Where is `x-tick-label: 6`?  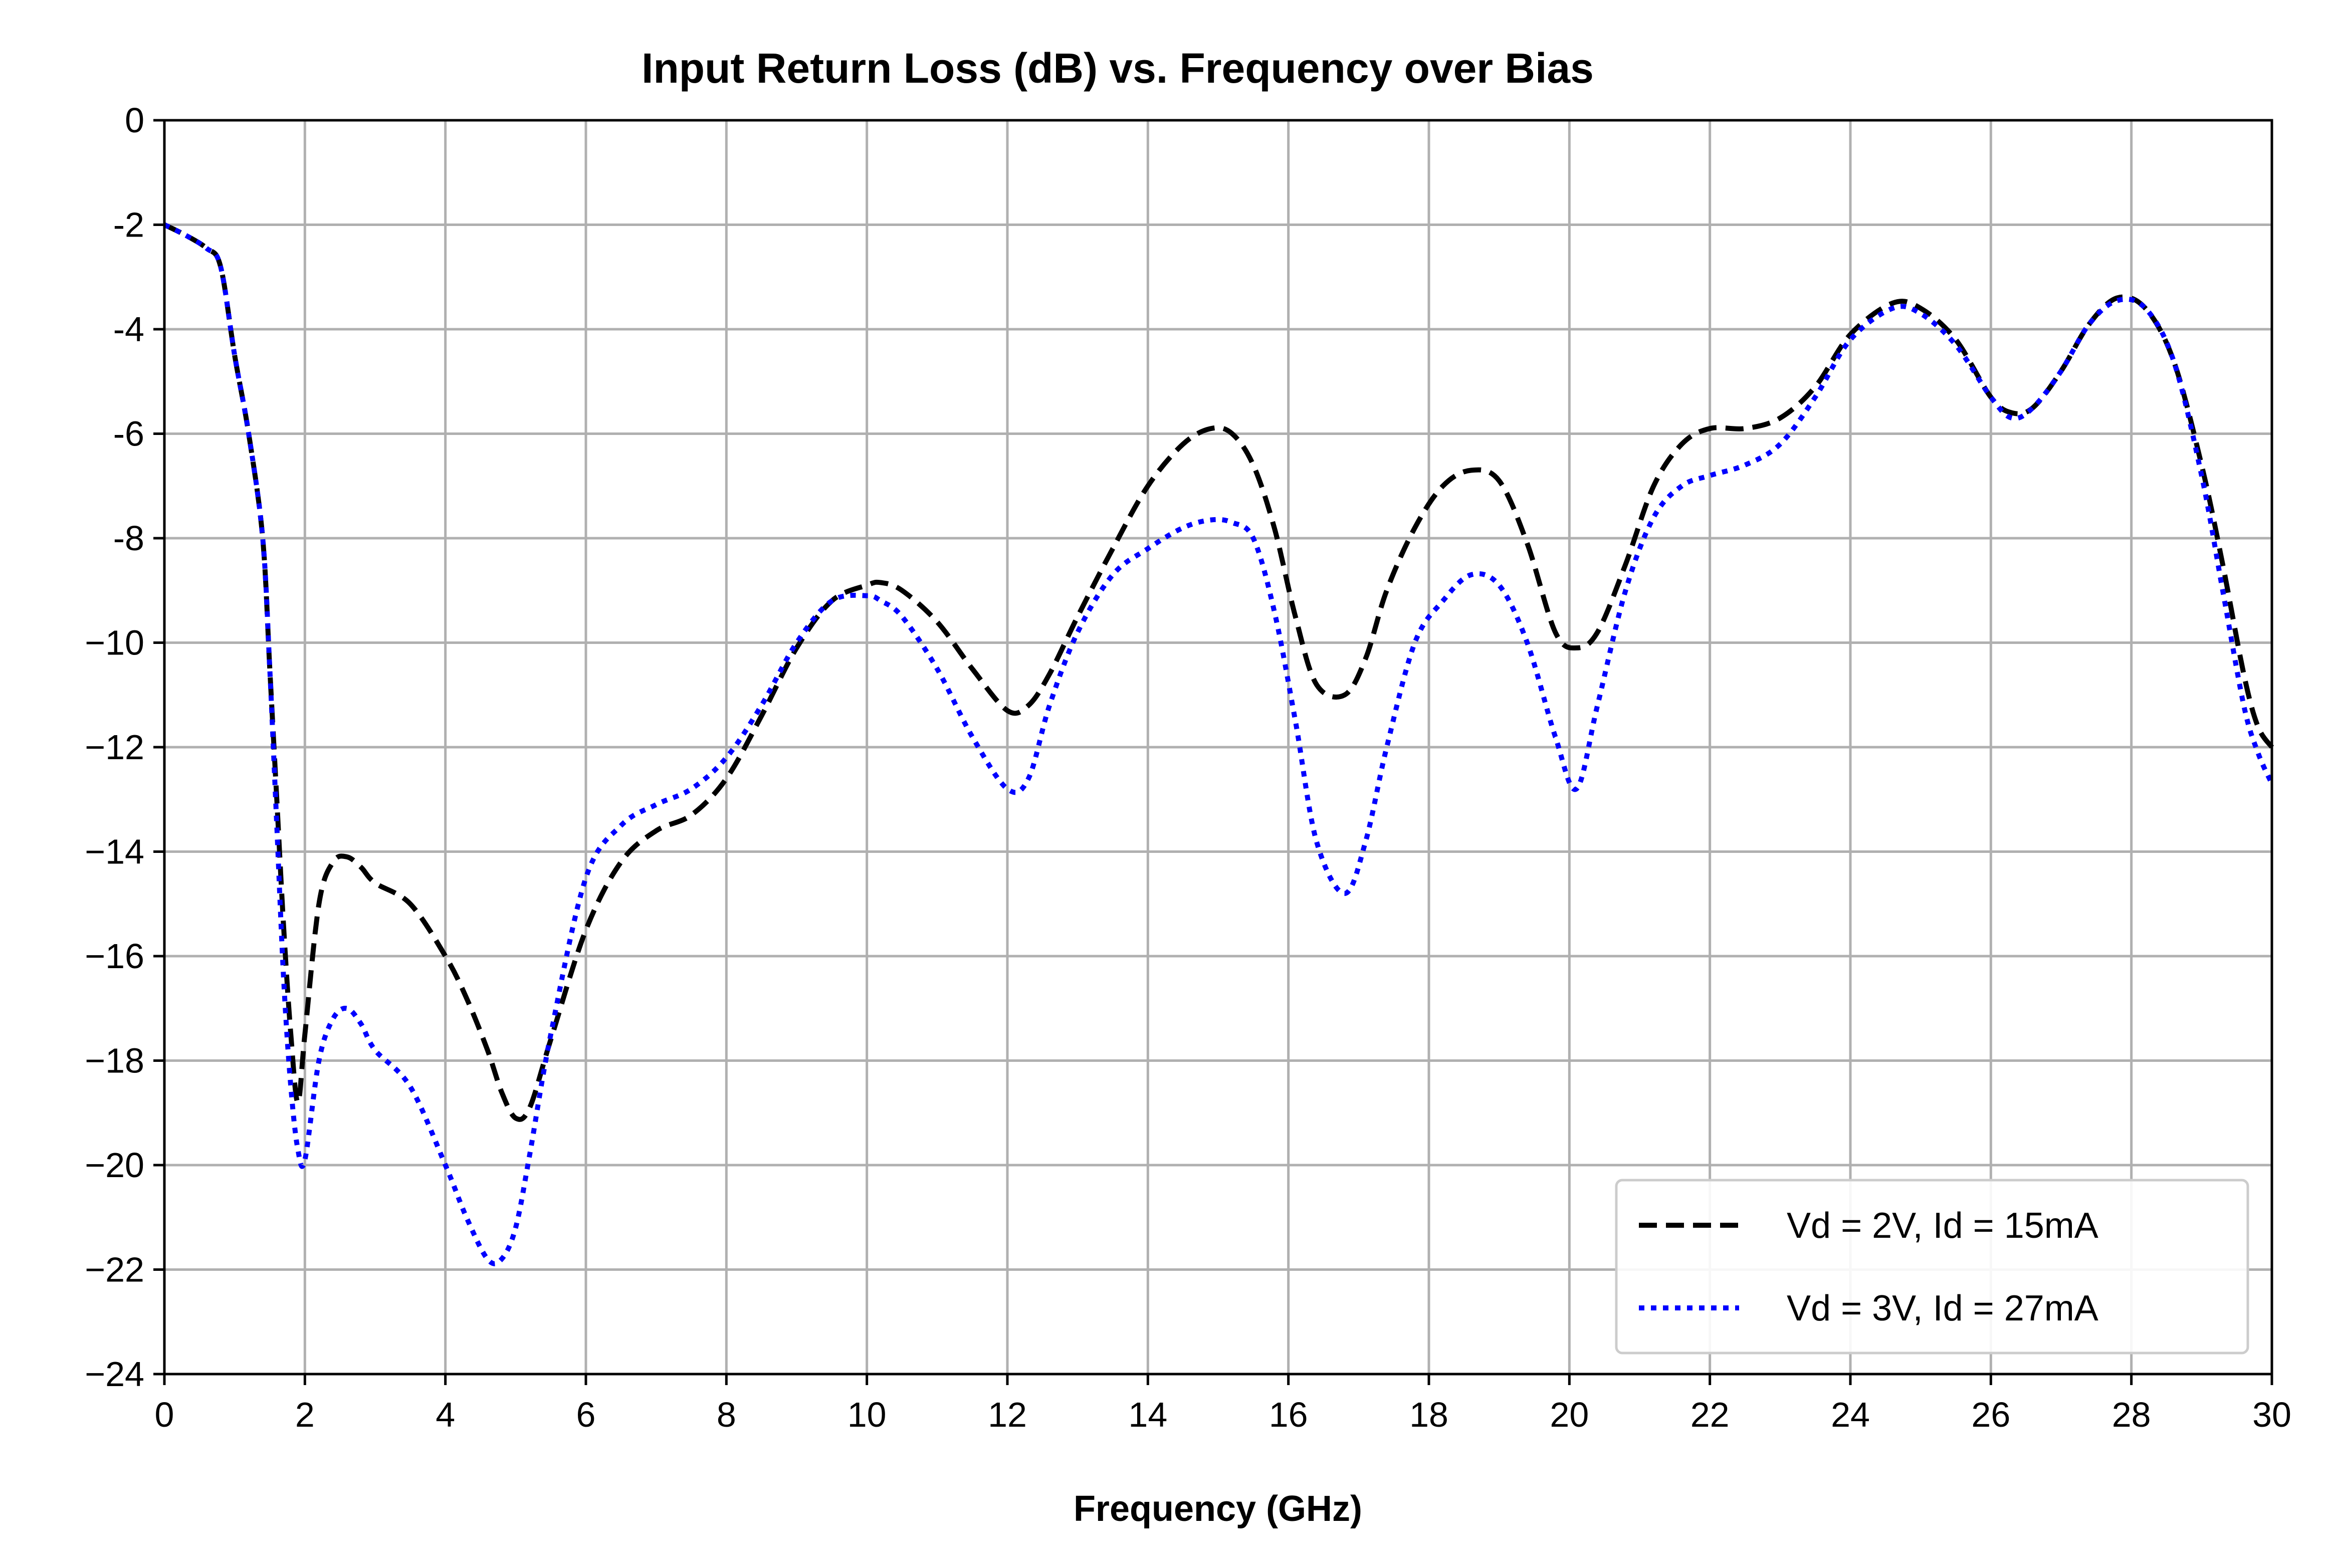
x-tick-label: 6 is located at coordinates (586, 1414).